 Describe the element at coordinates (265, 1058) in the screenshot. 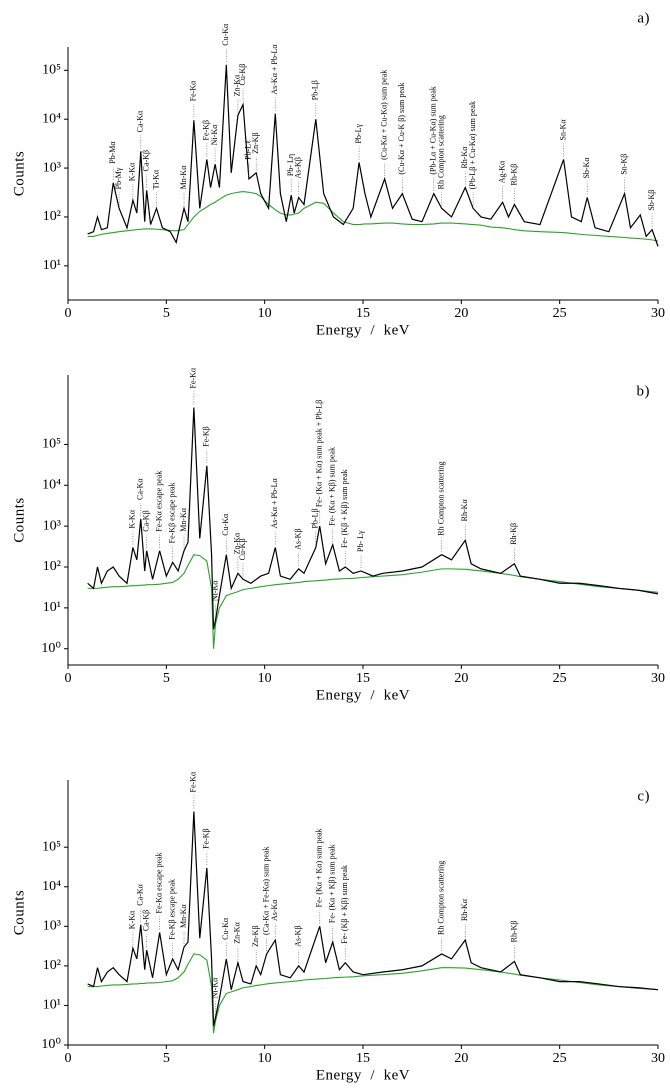

I see `x-tick-label: 10` at that location.